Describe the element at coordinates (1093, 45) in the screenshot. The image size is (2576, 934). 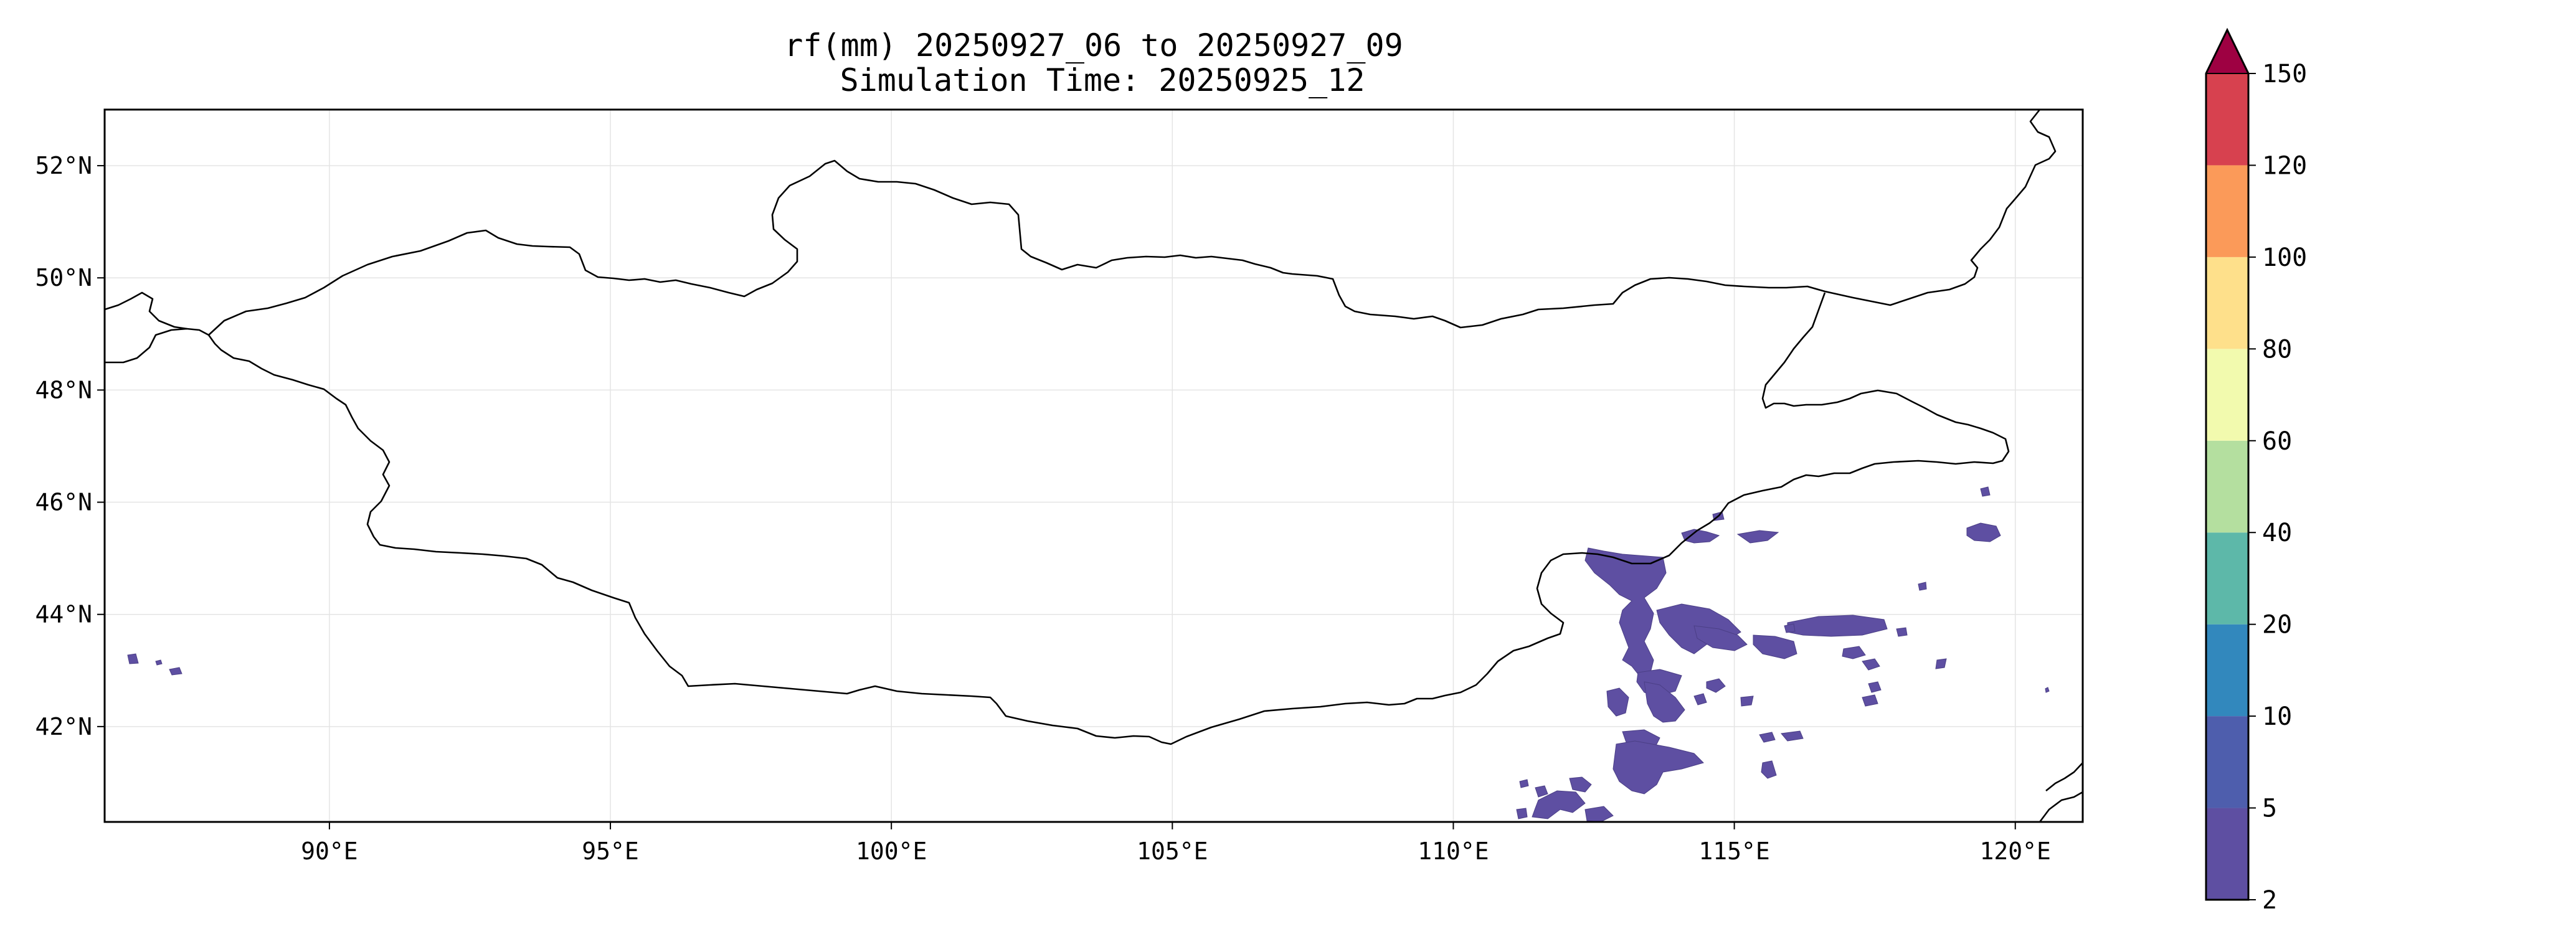
I see `title-line-1: rf(mm) 20250927_06 to 20250927_09` at that location.